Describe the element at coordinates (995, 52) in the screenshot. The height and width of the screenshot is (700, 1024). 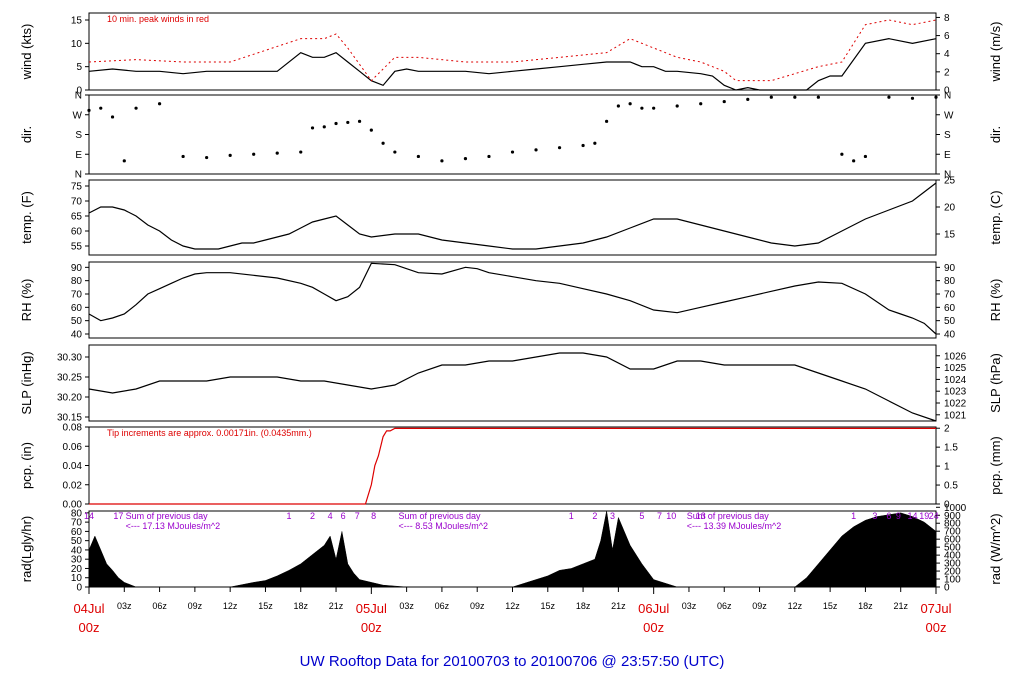
I see `wind-ylabel-right: wind (m/s)` at that location.